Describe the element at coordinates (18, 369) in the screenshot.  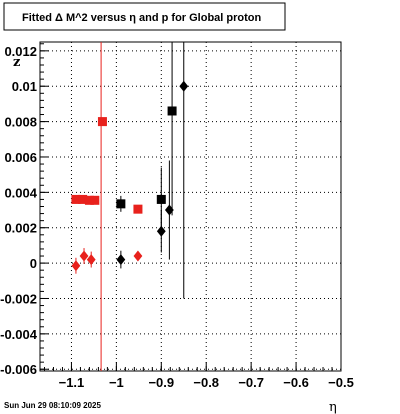
I see `y-tick-label: -0.006` at that location.